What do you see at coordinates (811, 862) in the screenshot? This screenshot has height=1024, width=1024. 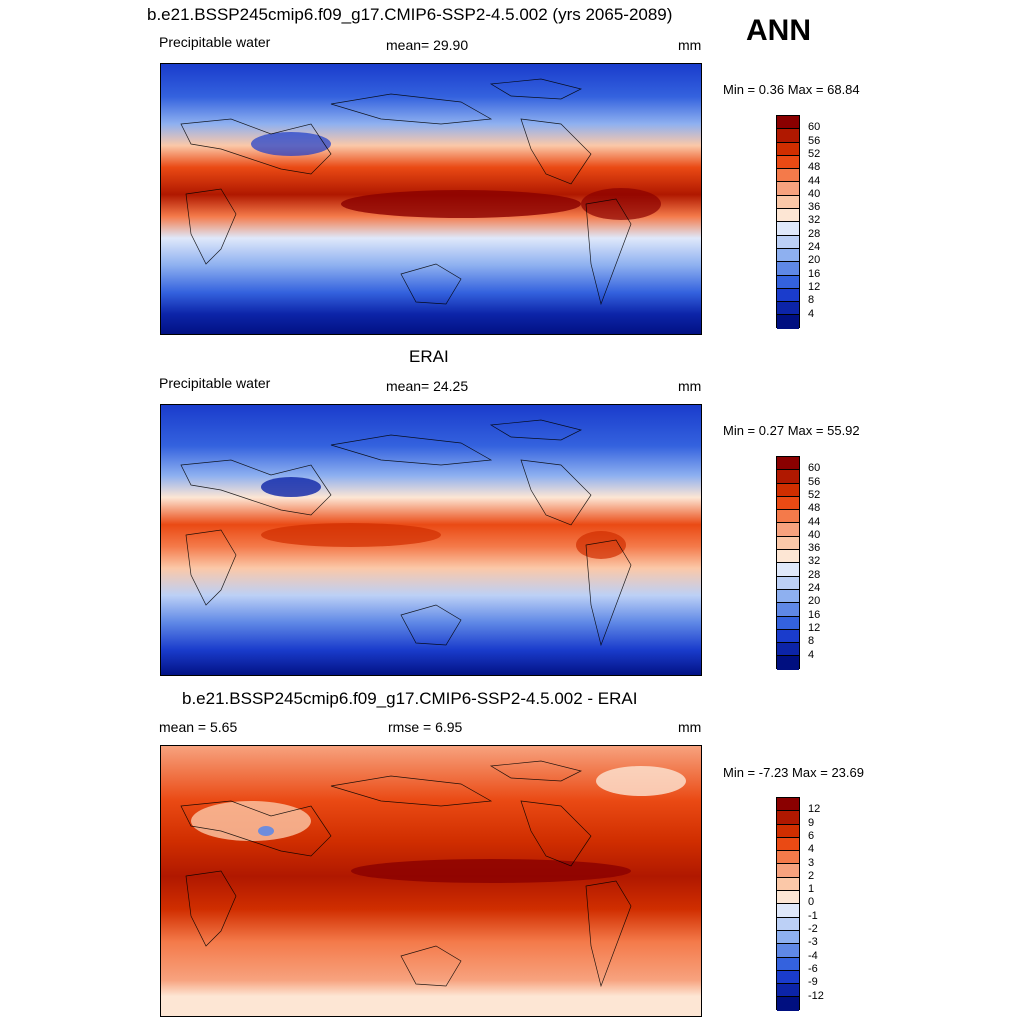 I see `colorbar-tick-label: 3` at bounding box center [811, 862].